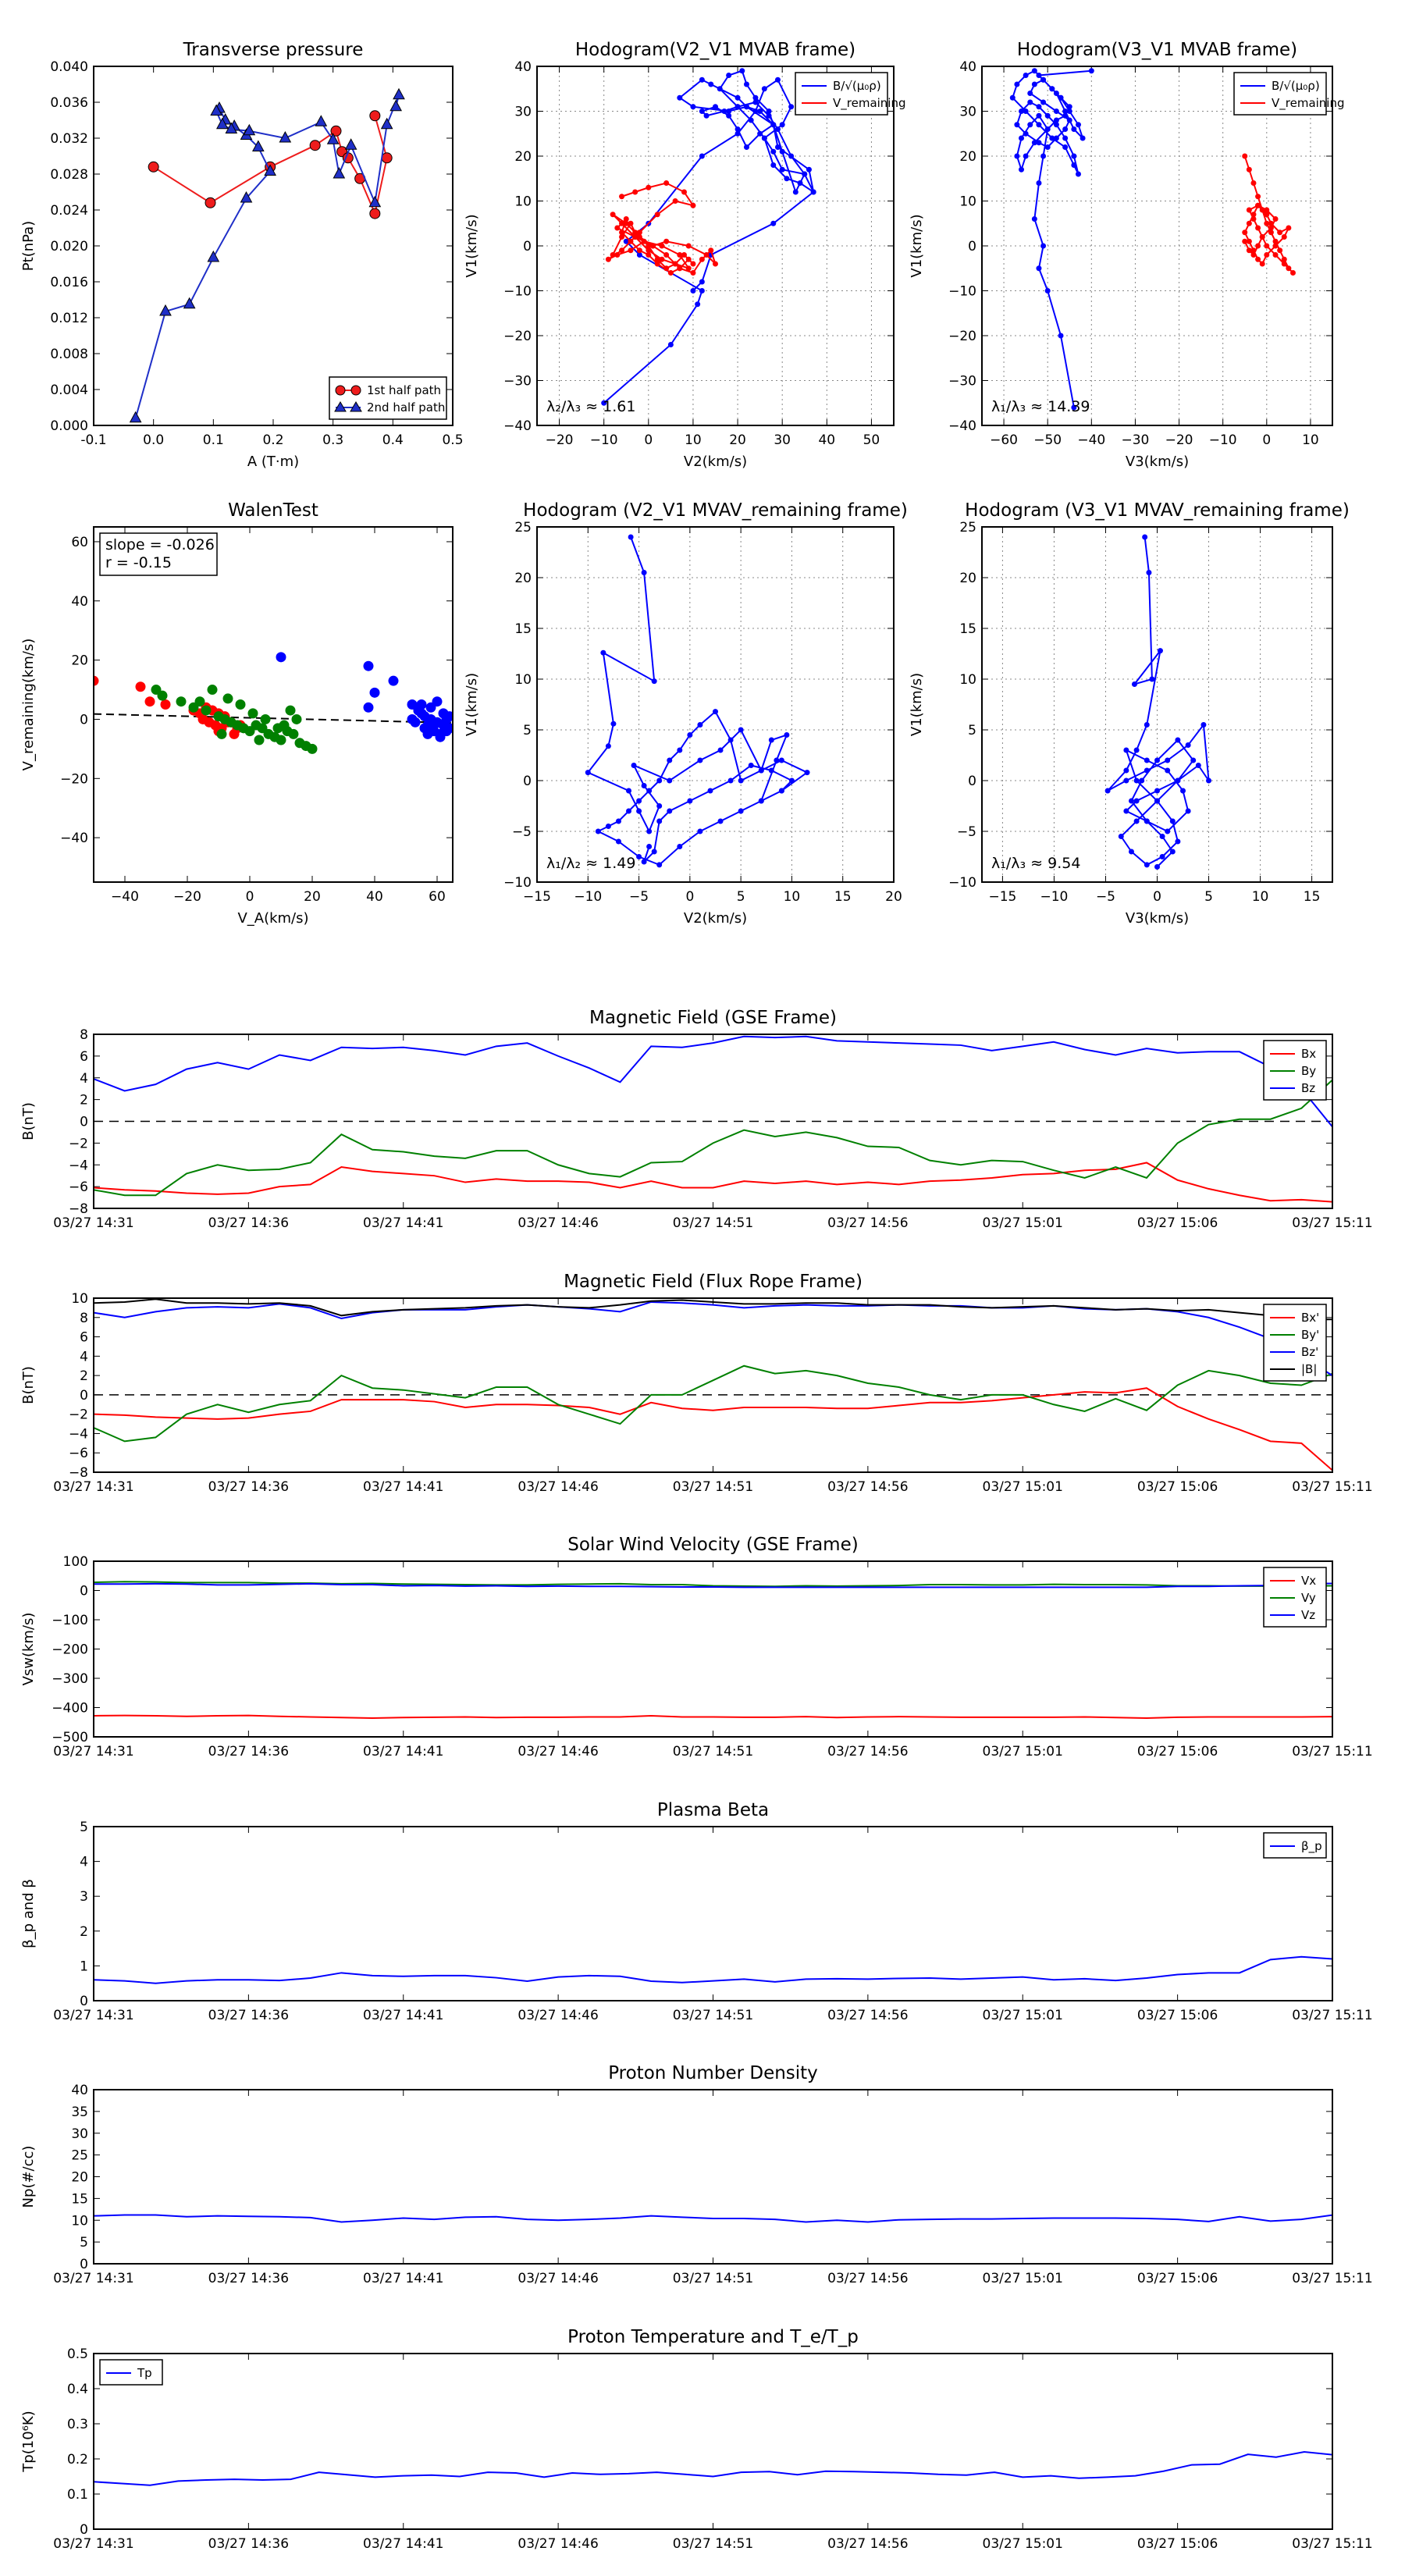 The image size is (1405, 2576). Describe the element at coordinates (80, 2156) in the screenshot. I see `y-tick-label: 25` at that location.